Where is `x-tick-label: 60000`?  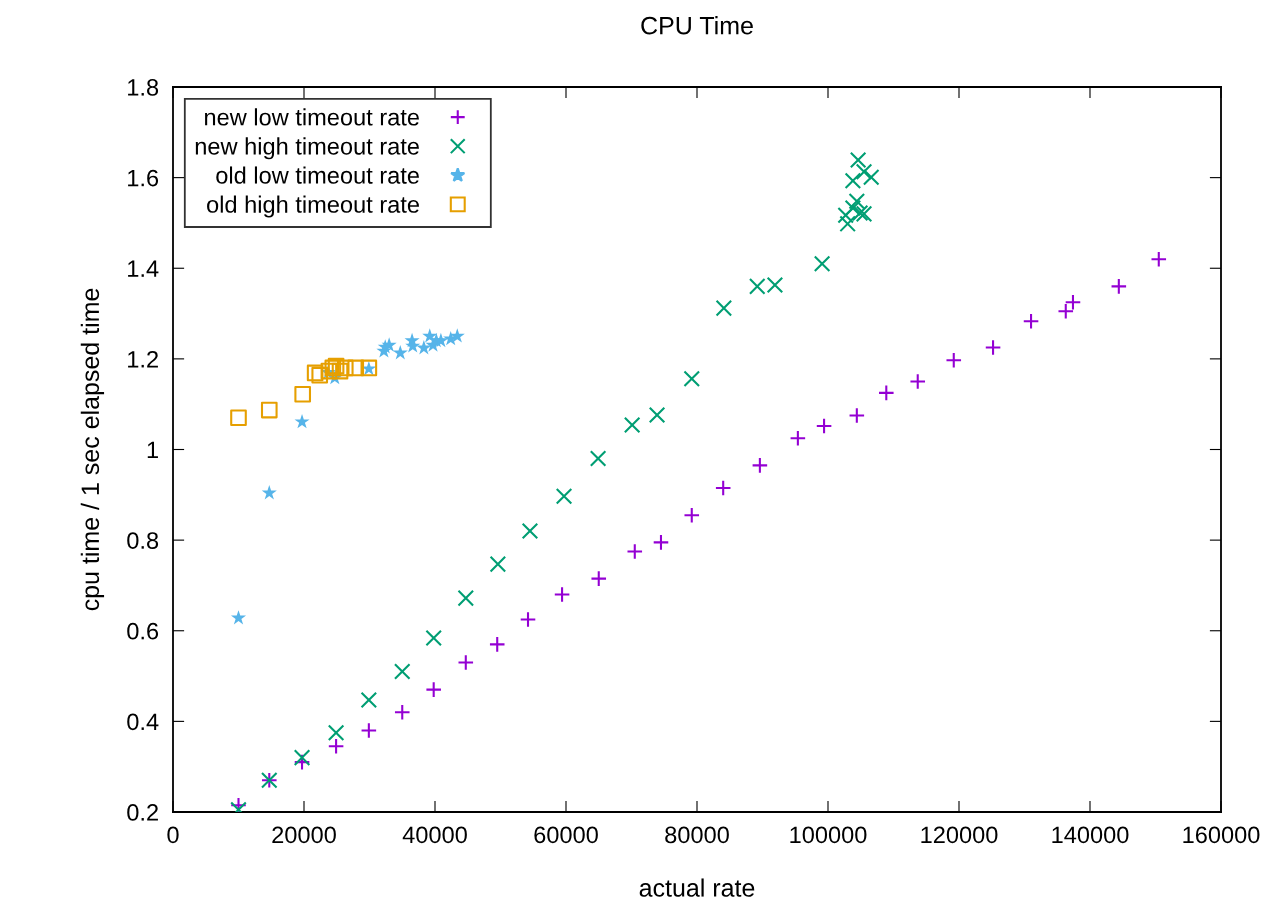 x-tick-label: 60000 is located at coordinates (566, 835).